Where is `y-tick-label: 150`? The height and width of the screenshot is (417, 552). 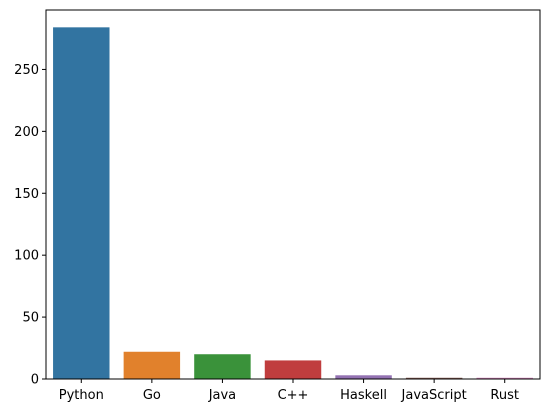
y-tick-label: 150 is located at coordinates (26, 194).